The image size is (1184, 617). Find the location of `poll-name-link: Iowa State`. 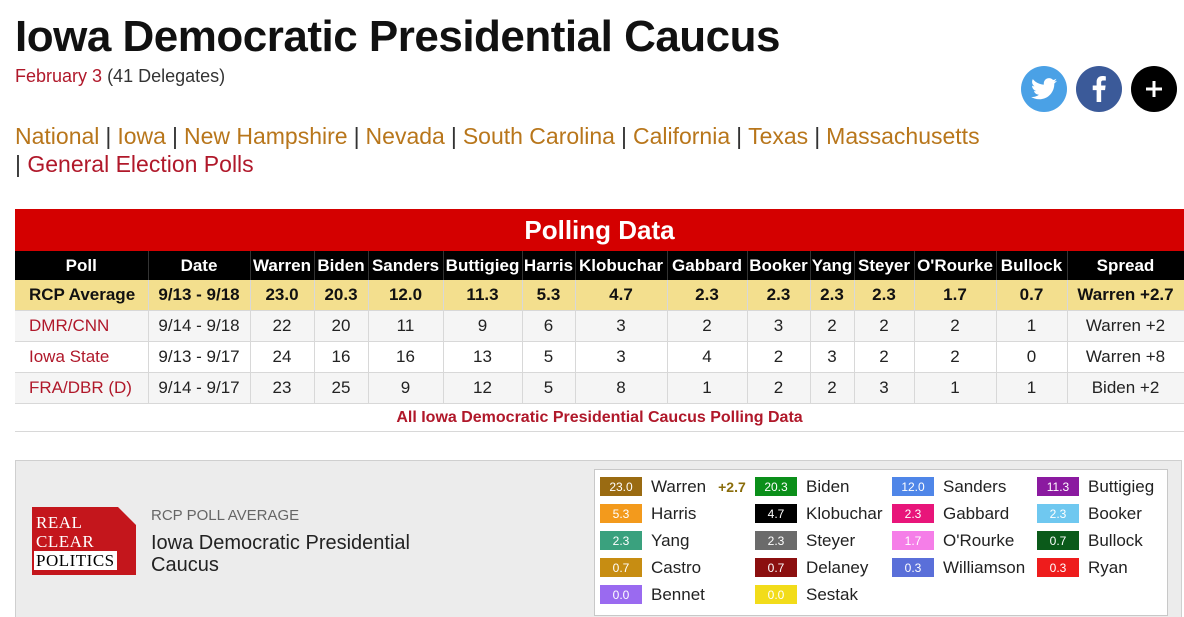

poll-name-link: Iowa State is located at coordinates (82, 357).